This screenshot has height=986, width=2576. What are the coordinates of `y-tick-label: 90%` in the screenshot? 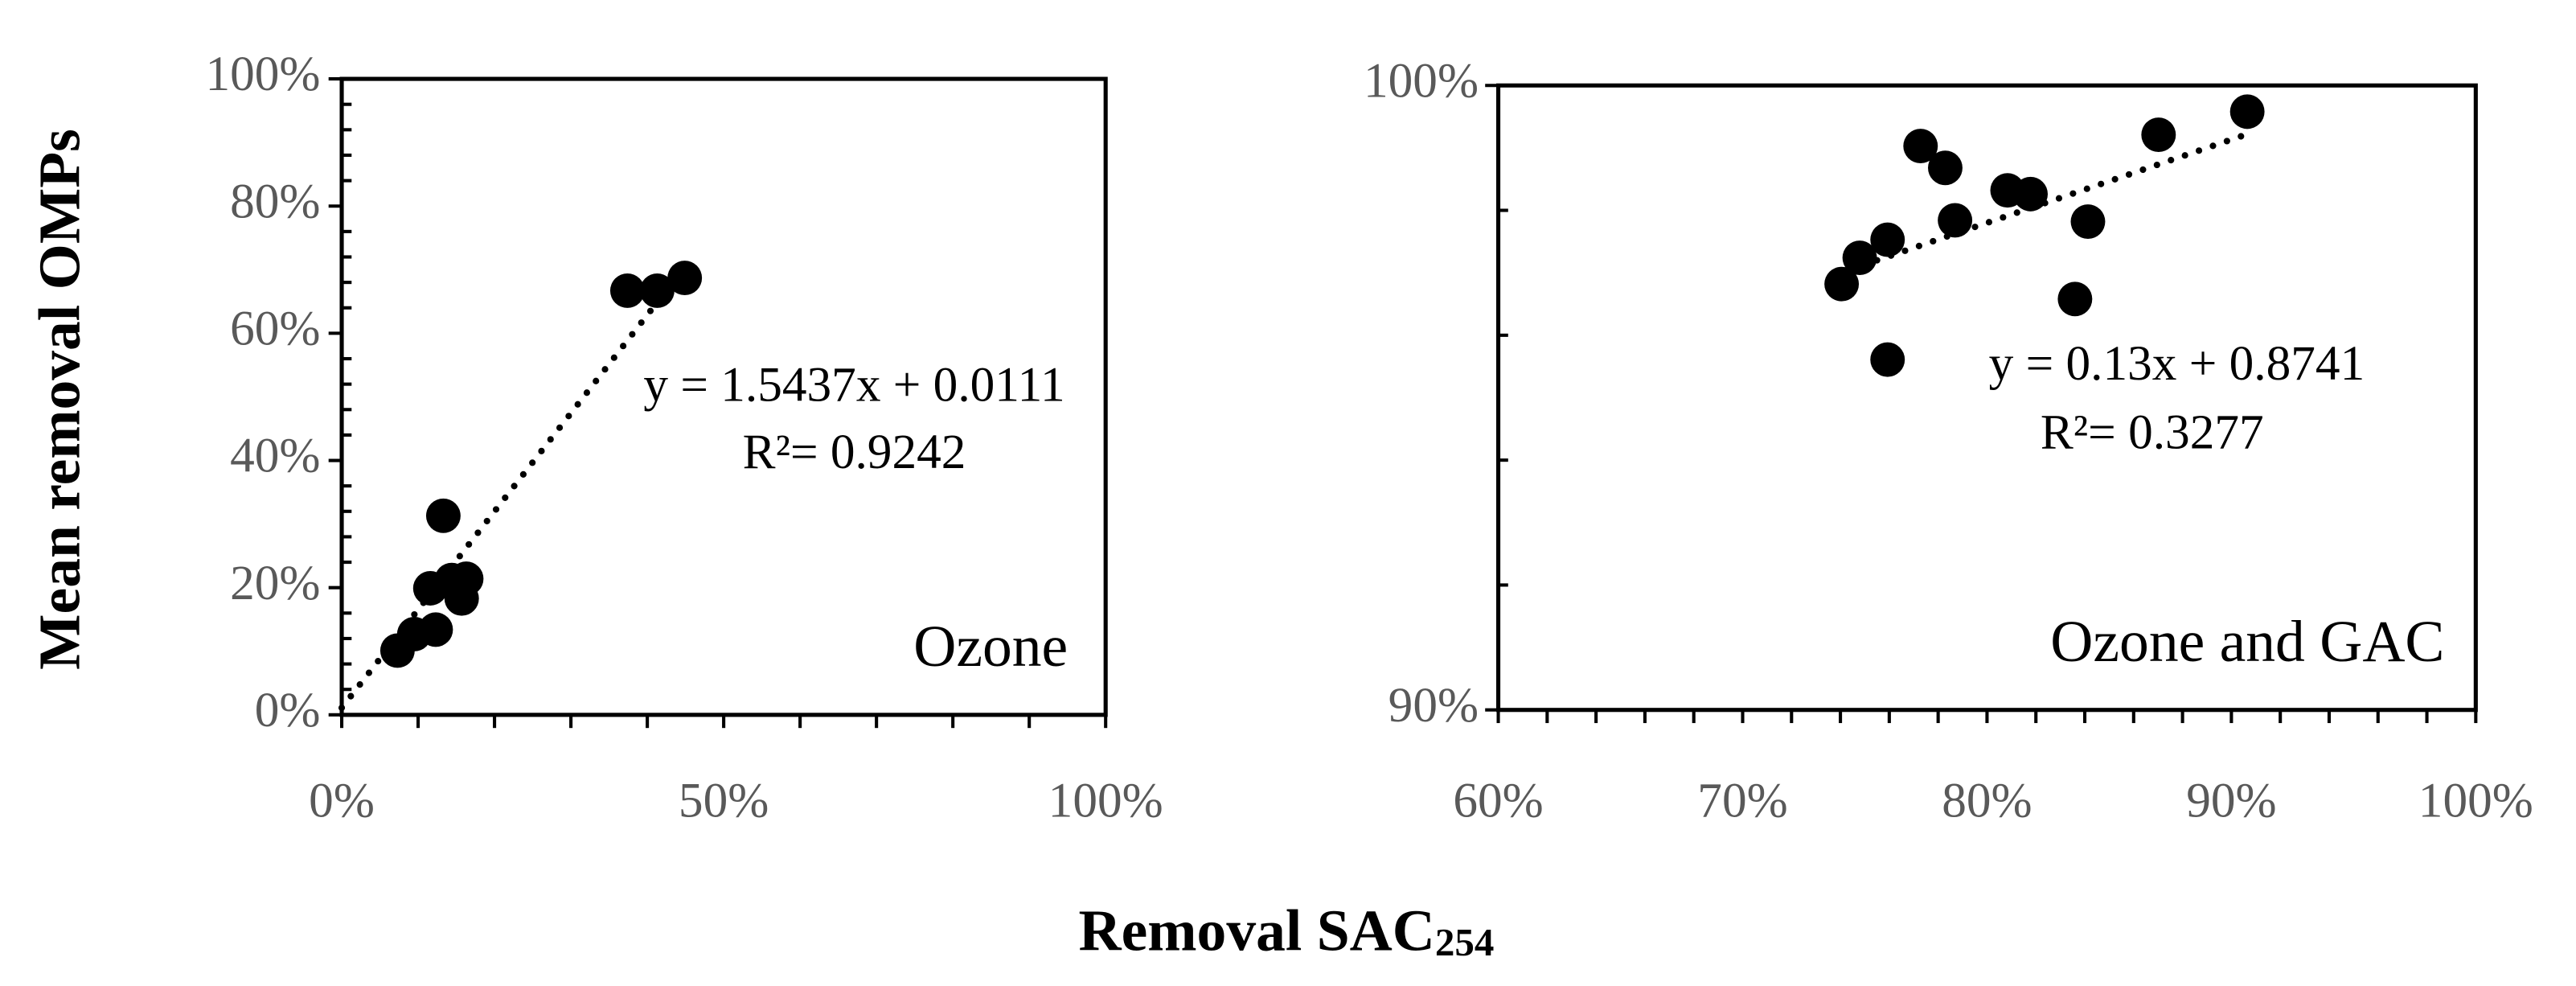 It's located at (1433, 706).